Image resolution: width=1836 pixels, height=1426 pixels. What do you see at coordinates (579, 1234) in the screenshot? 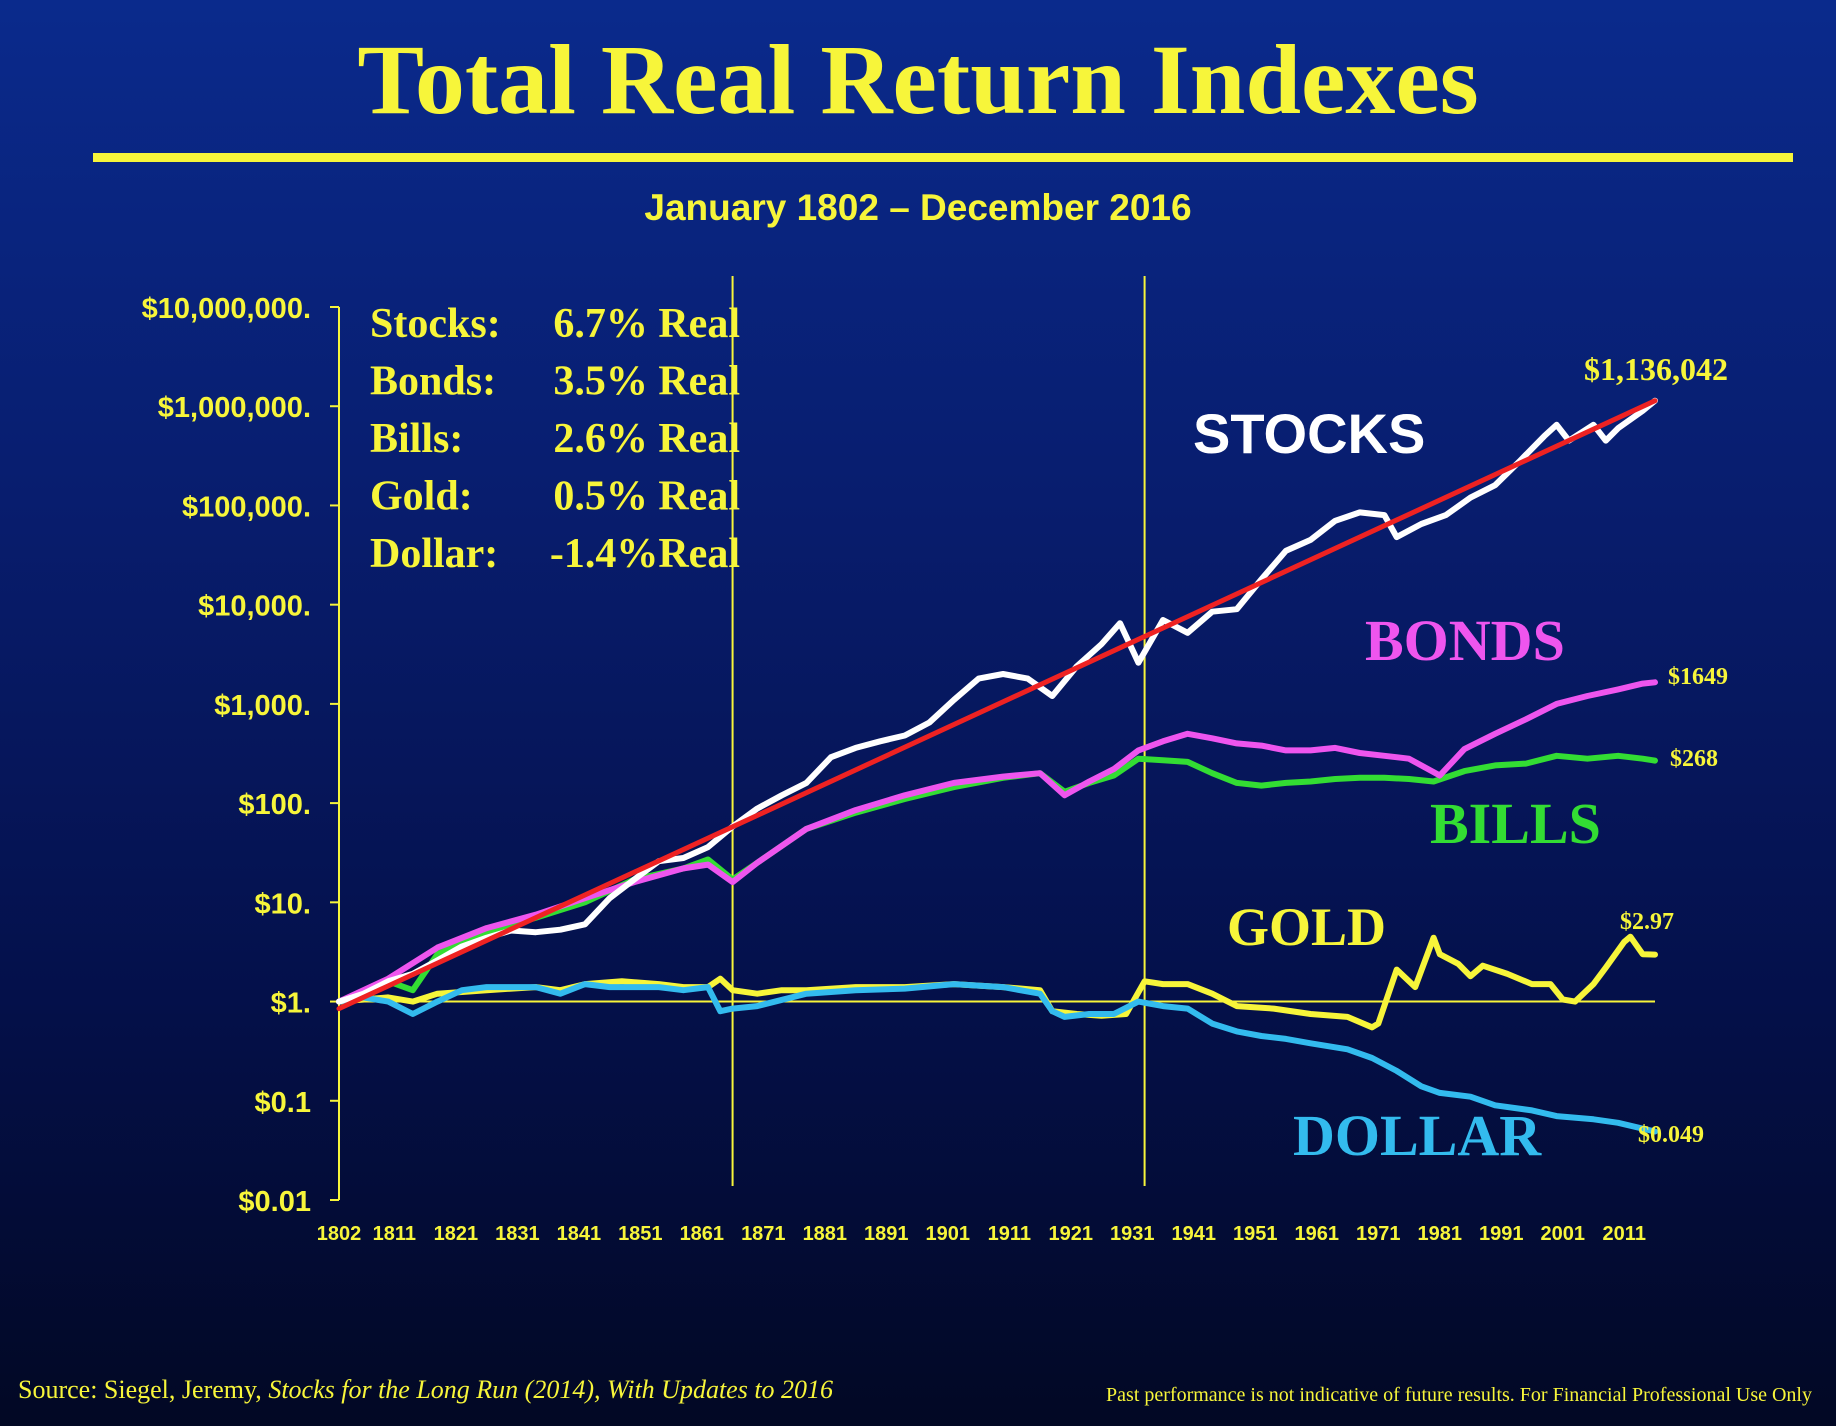
I see `x-tick-label: 1841` at bounding box center [579, 1234].